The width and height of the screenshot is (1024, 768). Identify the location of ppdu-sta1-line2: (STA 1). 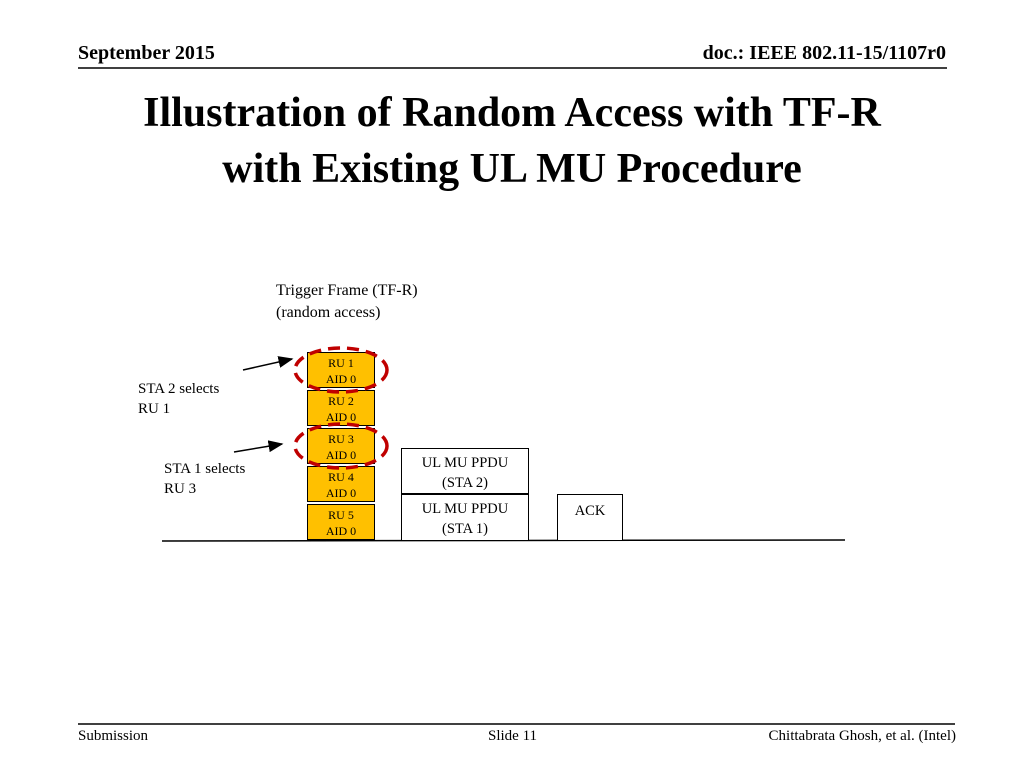
(465, 529).